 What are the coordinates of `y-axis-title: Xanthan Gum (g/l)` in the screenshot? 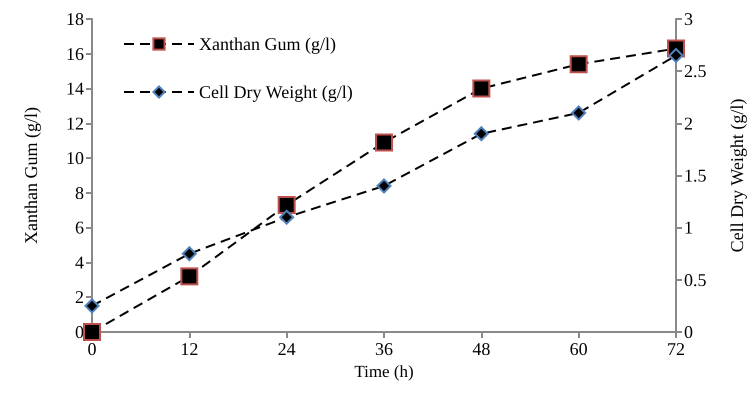 It's located at (31, 175).